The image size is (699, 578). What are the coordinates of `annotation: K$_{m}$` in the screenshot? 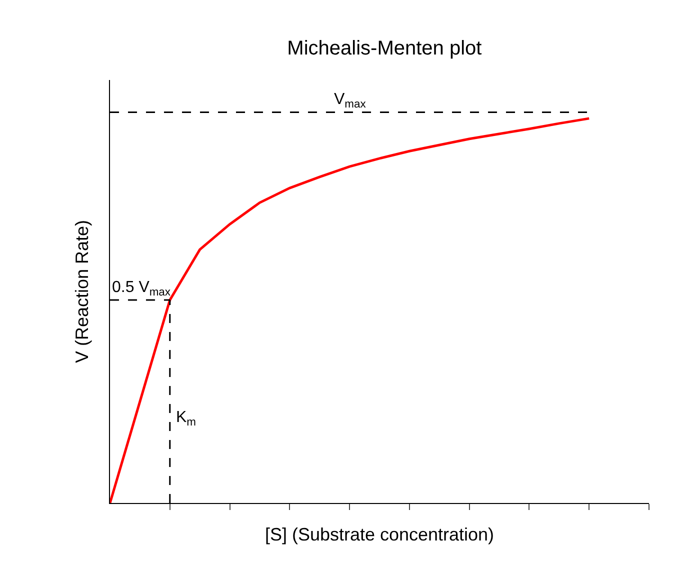 It's located at (186, 418).